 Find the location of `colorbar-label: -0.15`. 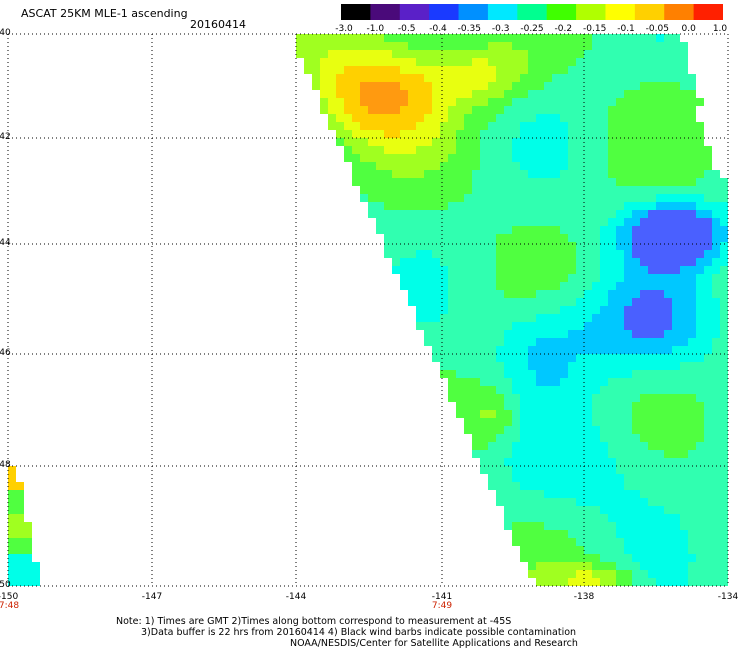

colorbar-label: -0.15 is located at coordinates (595, 29).